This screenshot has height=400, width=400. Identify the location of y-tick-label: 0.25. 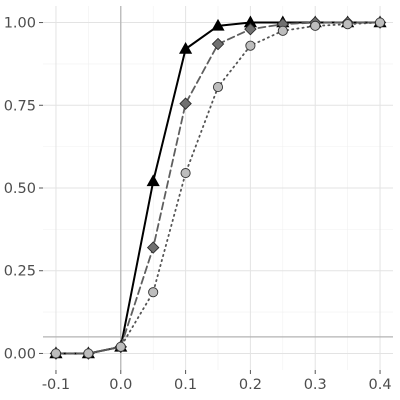
(20, 272).